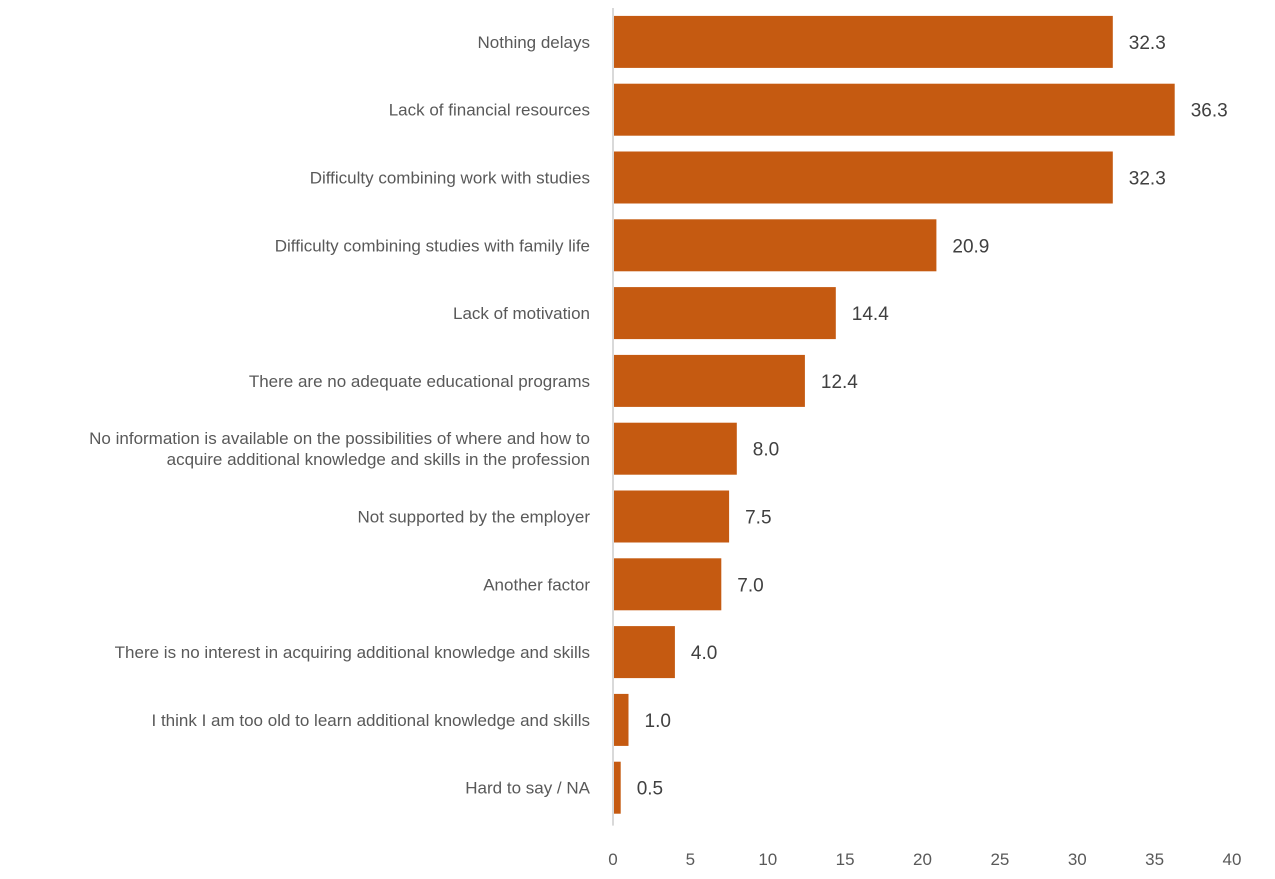 This screenshot has width=1275, height=879. I want to click on value-label: 7.5, so click(758, 518).